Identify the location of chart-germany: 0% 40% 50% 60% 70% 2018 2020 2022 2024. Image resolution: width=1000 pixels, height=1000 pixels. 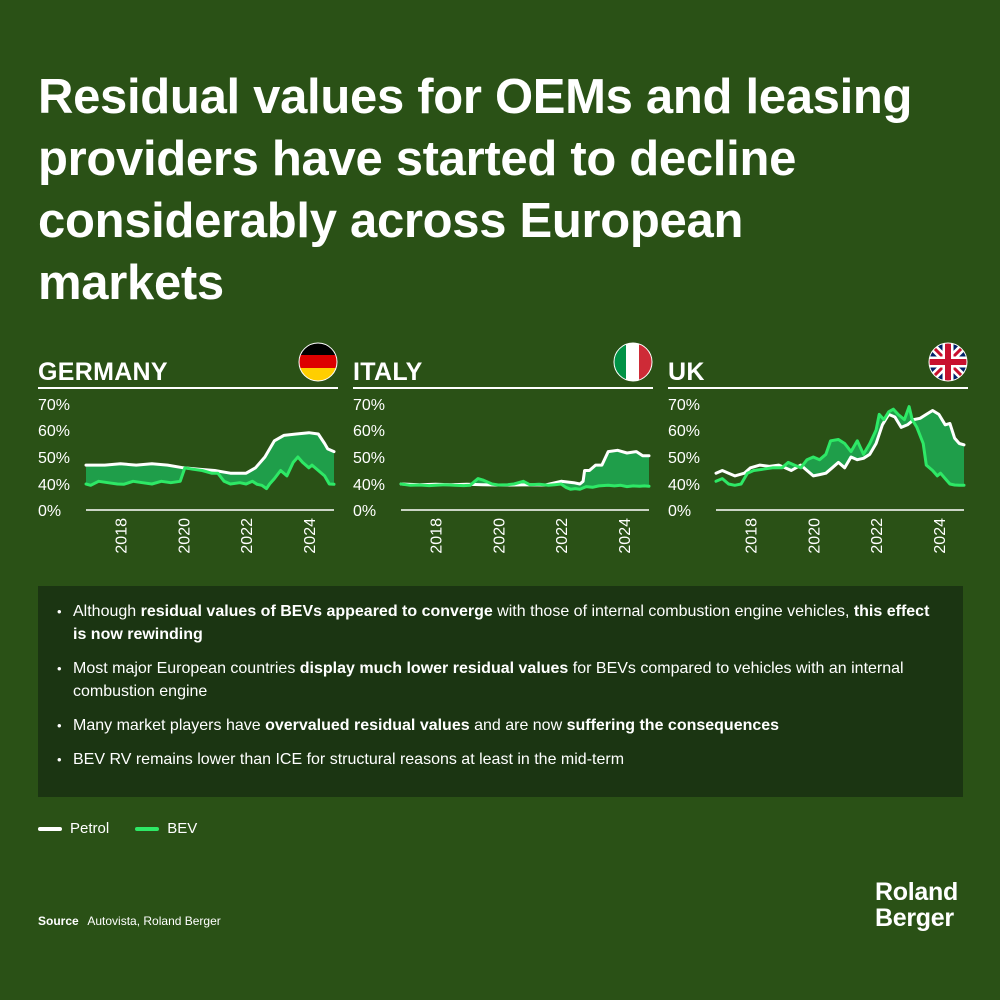
(187, 475).